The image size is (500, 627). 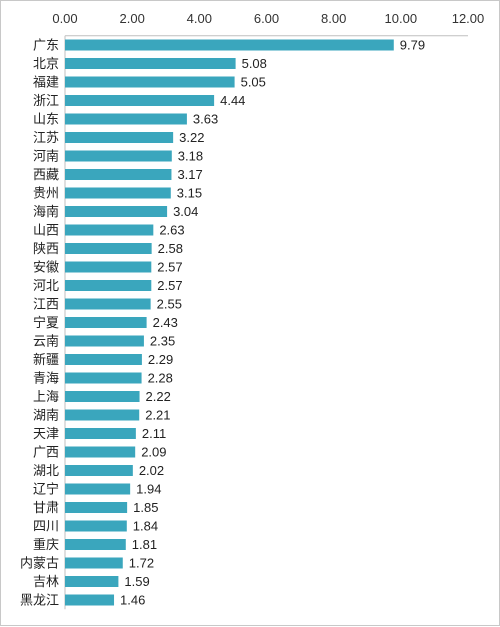 What do you see at coordinates (46, 101) in the screenshot?
I see `category-label: 浙江` at bounding box center [46, 101].